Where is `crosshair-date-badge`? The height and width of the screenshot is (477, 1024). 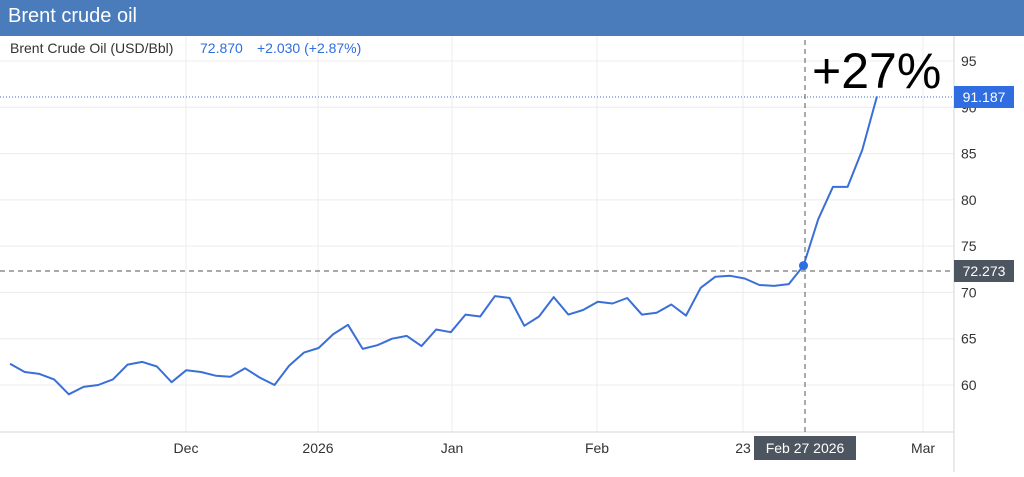
crosshair-date-badge is located at coordinates (805, 448).